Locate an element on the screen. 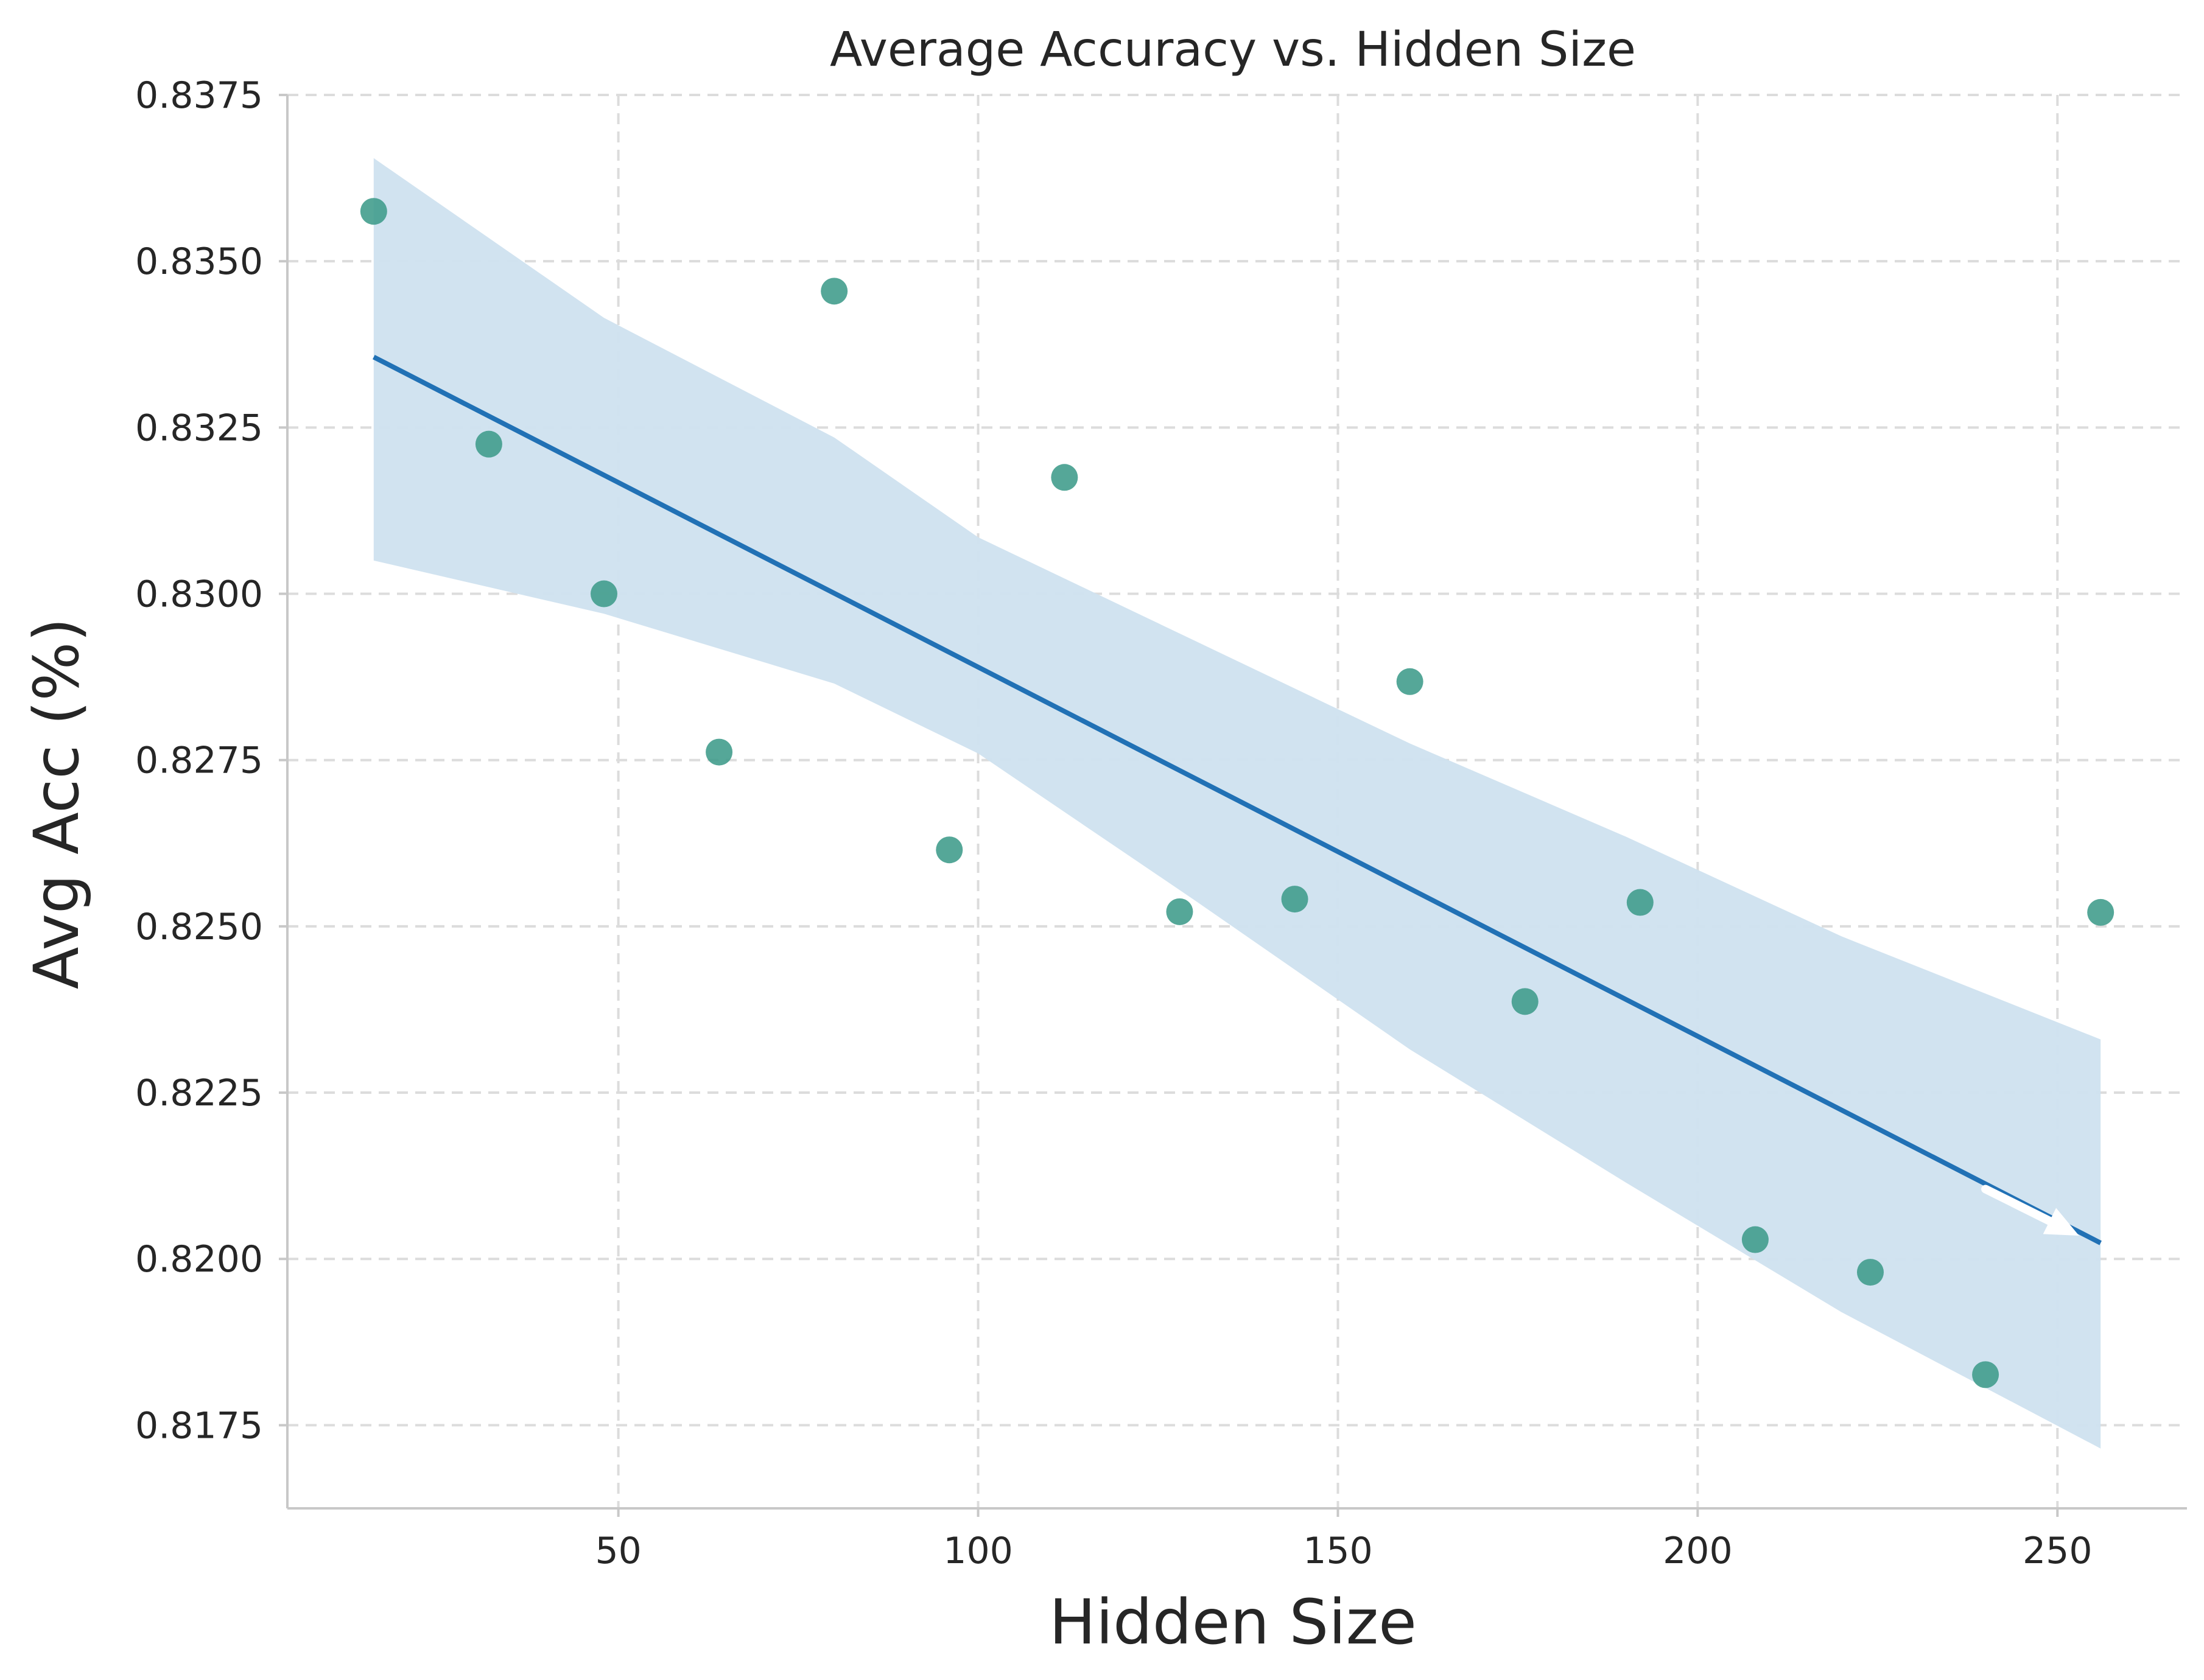  y-tick-label: 0.8200 is located at coordinates (199, 1260).